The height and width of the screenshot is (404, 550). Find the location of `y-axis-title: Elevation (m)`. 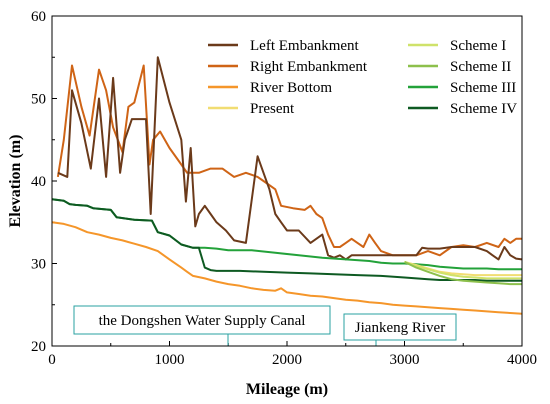

y-axis-title: Elevation (m) is located at coordinates (15, 181).